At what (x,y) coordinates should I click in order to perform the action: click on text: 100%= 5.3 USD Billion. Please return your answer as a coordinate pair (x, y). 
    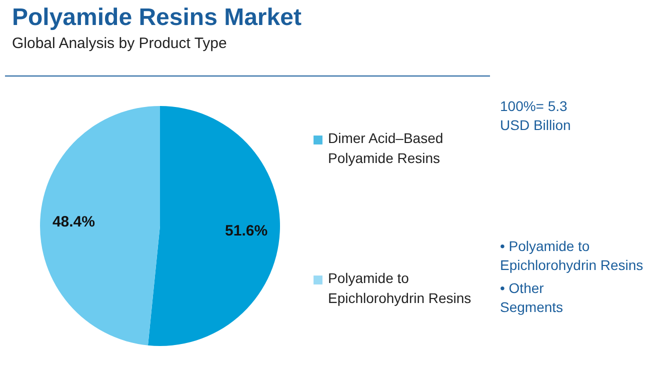
    Looking at the image, I should click on (535, 115).